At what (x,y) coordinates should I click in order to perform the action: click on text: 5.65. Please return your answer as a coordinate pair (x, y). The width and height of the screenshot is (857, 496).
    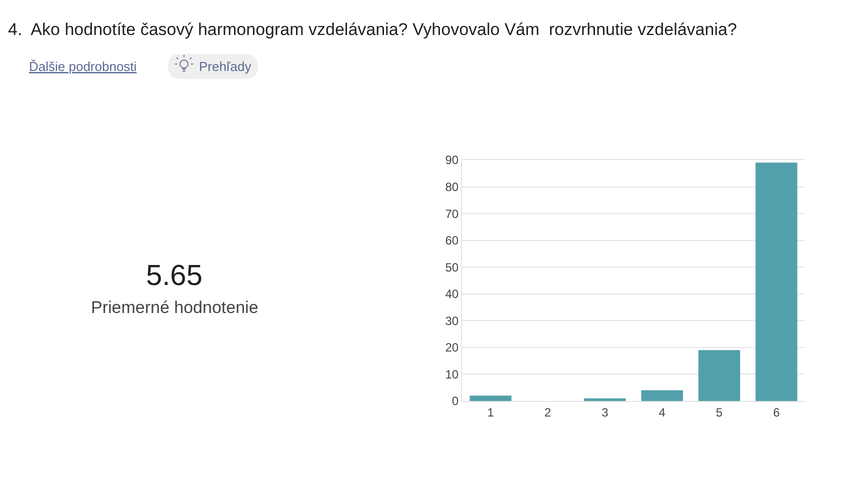
    Looking at the image, I should click on (174, 276).